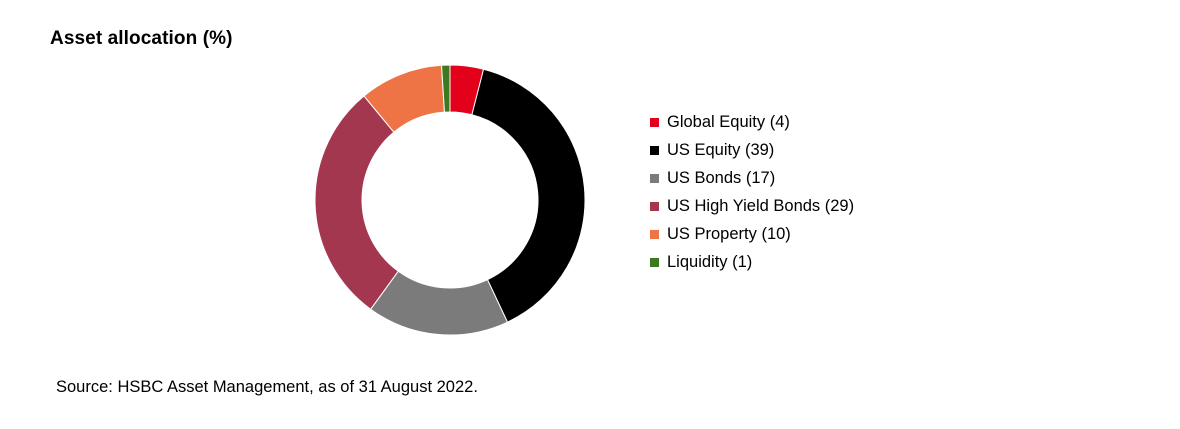 This screenshot has height=429, width=1180. What do you see at coordinates (721, 177) in the screenshot?
I see `legend-label: US Bonds (17)` at bounding box center [721, 177].